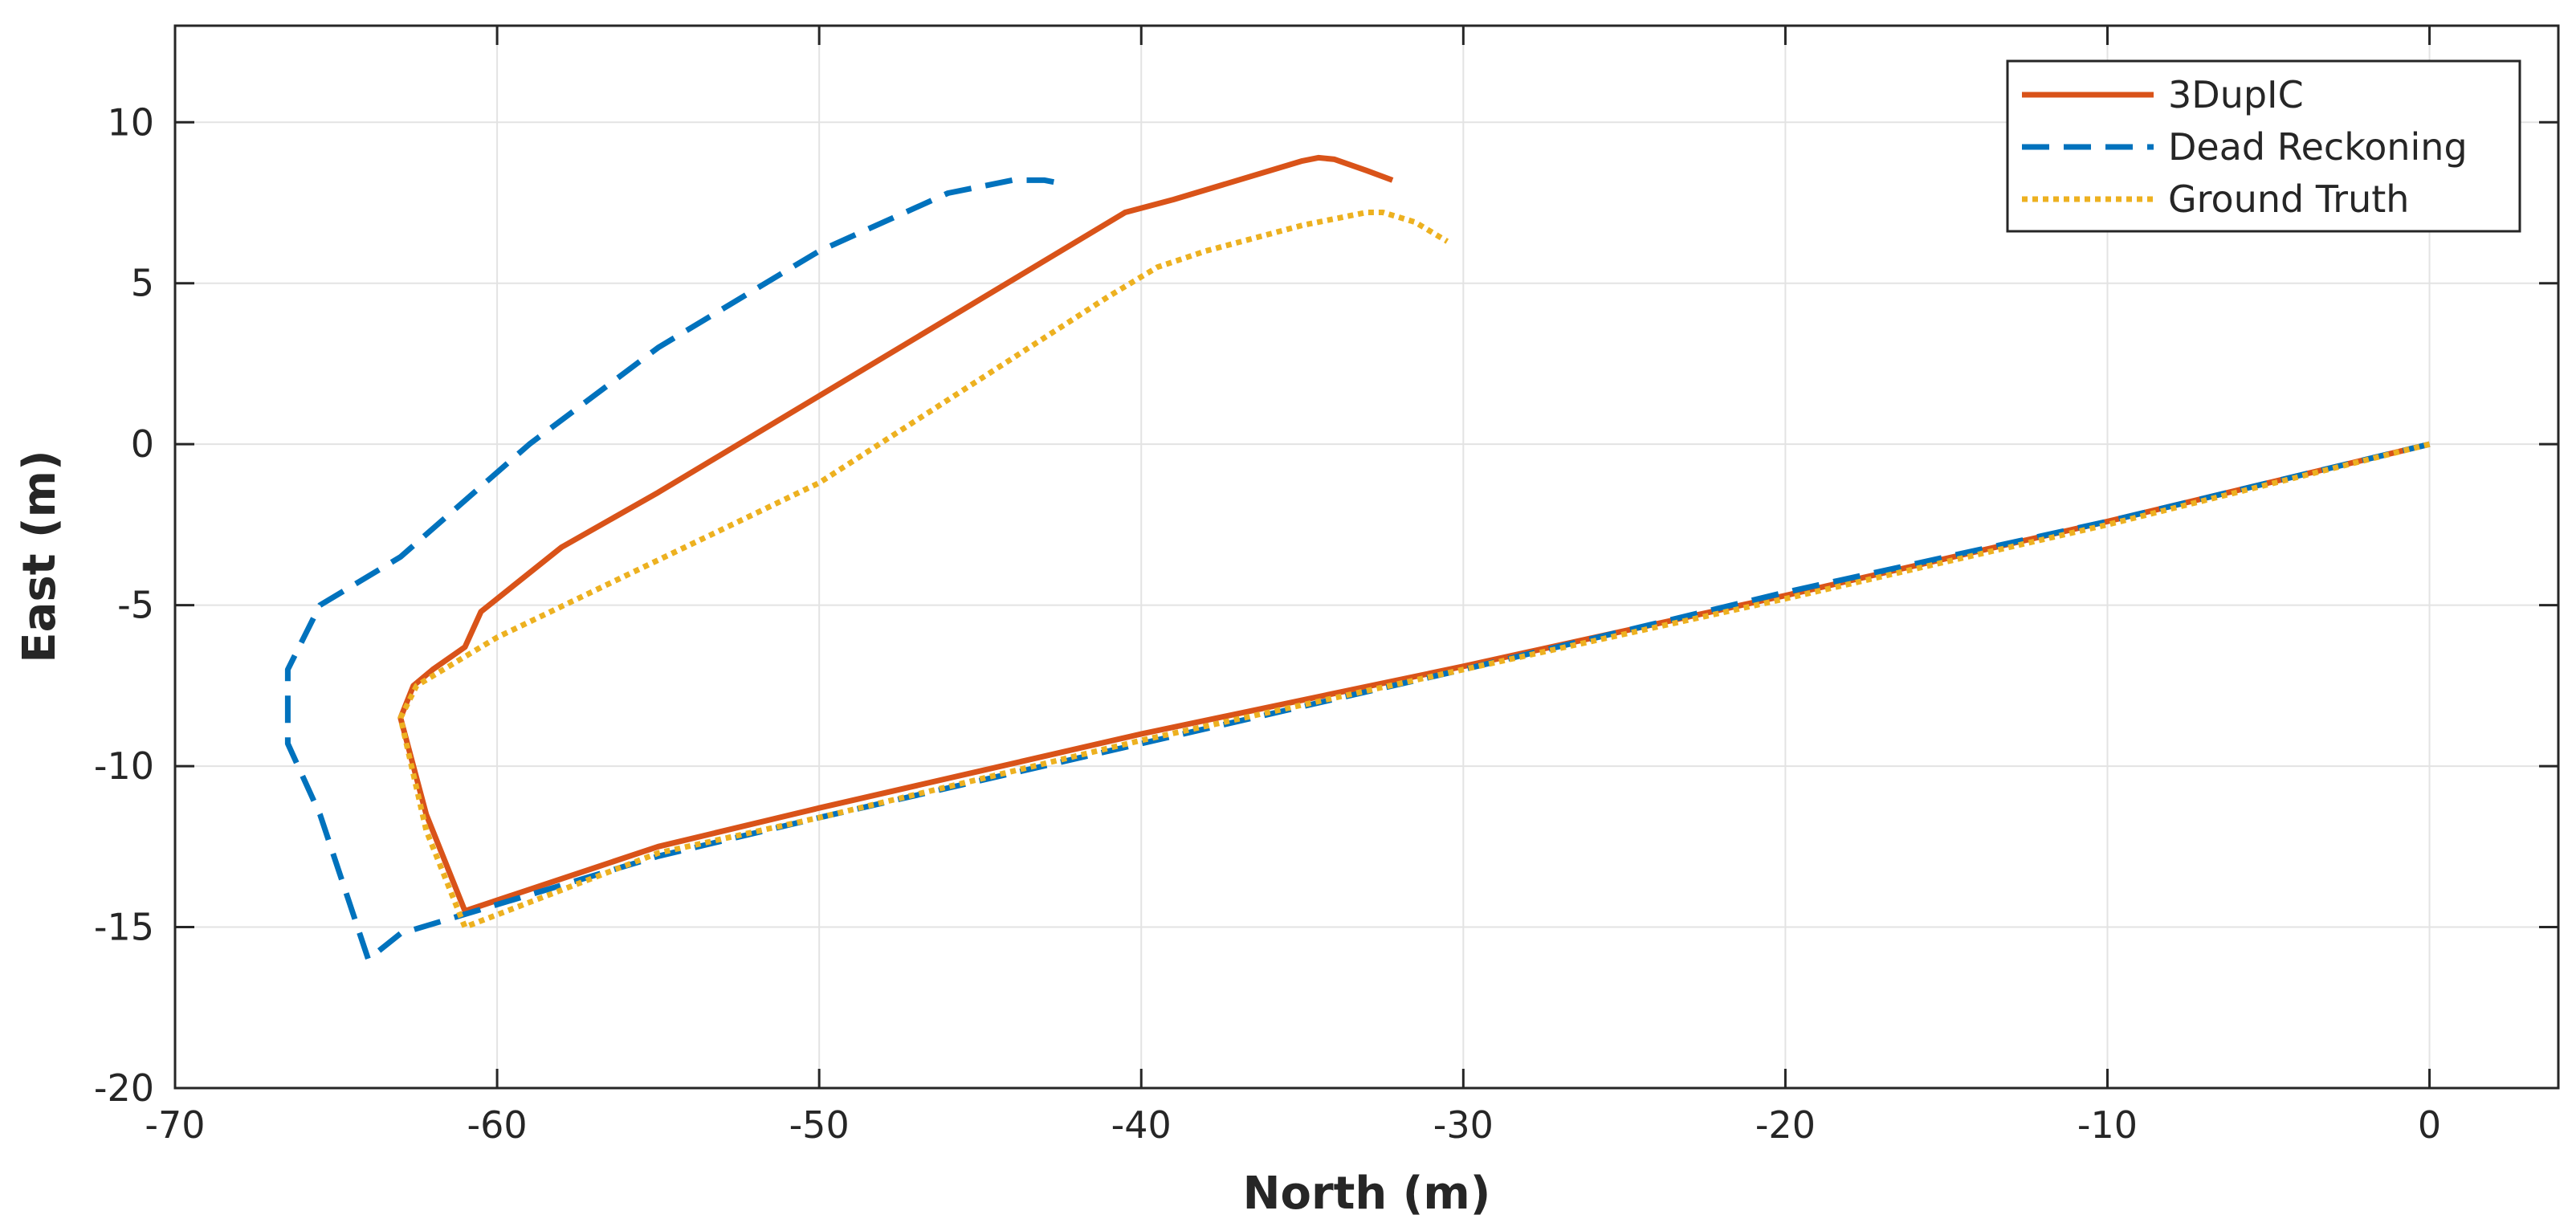  What do you see at coordinates (497, 1125) in the screenshot?
I see `x-tick-label: -60` at bounding box center [497, 1125].